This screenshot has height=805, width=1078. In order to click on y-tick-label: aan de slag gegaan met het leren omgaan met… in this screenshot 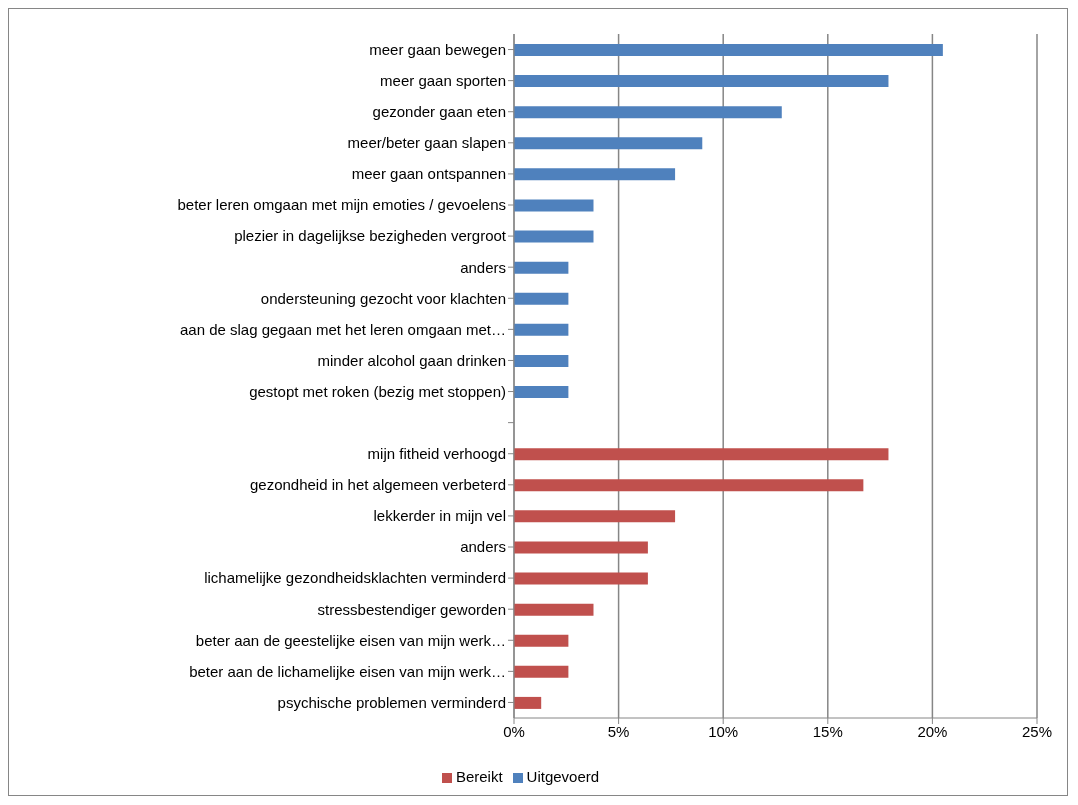, I will do `click(342, 329)`.